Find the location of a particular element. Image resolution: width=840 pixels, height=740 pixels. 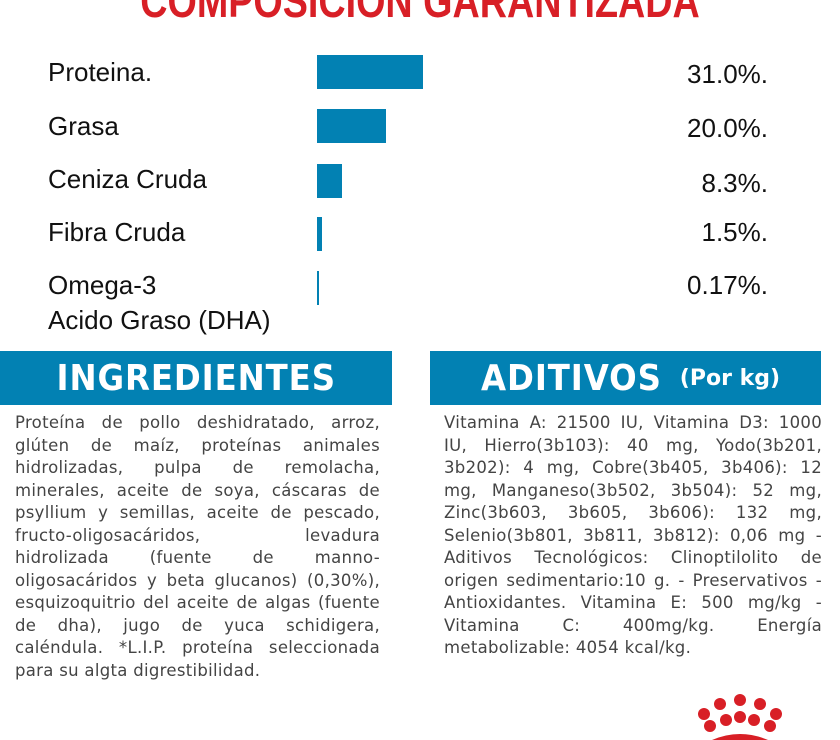

additives-heading-sub: (Por kg) is located at coordinates (730, 378).